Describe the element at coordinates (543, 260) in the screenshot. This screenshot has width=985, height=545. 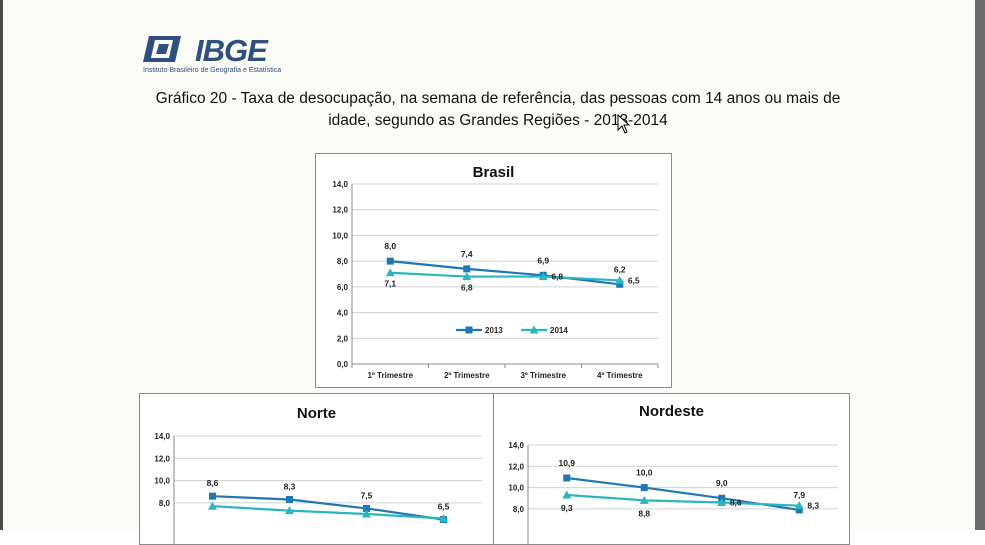
I see `data-label: 6,9` at that location.